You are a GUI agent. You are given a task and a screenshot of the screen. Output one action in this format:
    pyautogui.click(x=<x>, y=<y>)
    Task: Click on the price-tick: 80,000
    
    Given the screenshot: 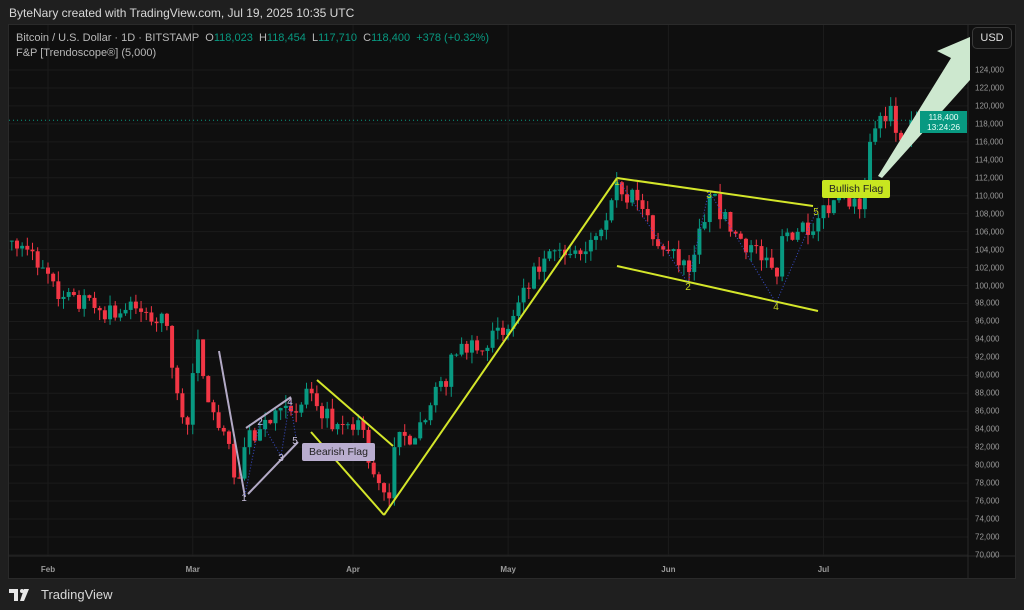 What is the action you would take?
    pyautogui.click(x=987, y=465)
    